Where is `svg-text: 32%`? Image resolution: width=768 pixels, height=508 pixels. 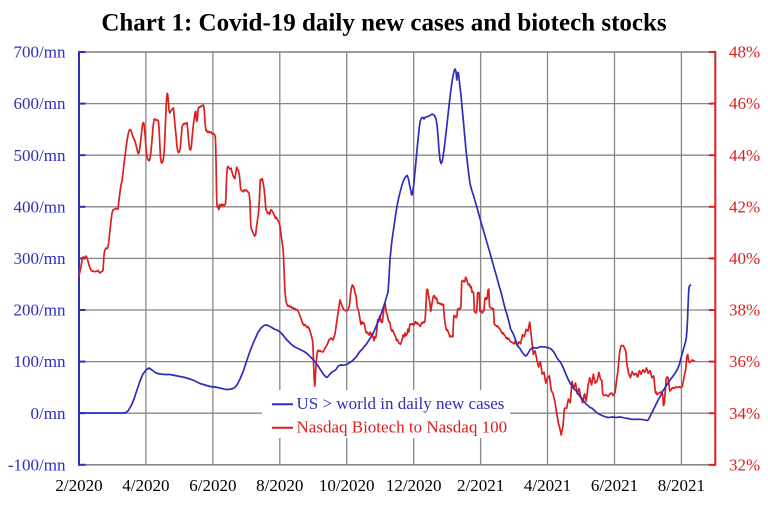 svg-text: 32% is located at coordinates (744, 464).